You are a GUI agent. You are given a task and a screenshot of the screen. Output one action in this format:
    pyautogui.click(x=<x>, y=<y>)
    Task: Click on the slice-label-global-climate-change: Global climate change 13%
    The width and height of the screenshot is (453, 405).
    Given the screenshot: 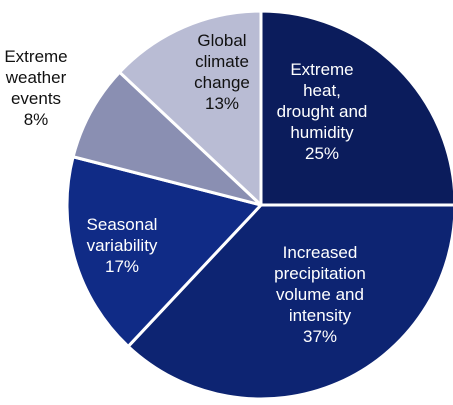 What is the action you would take?
    pyautogui.click(x=222, y=72)
    